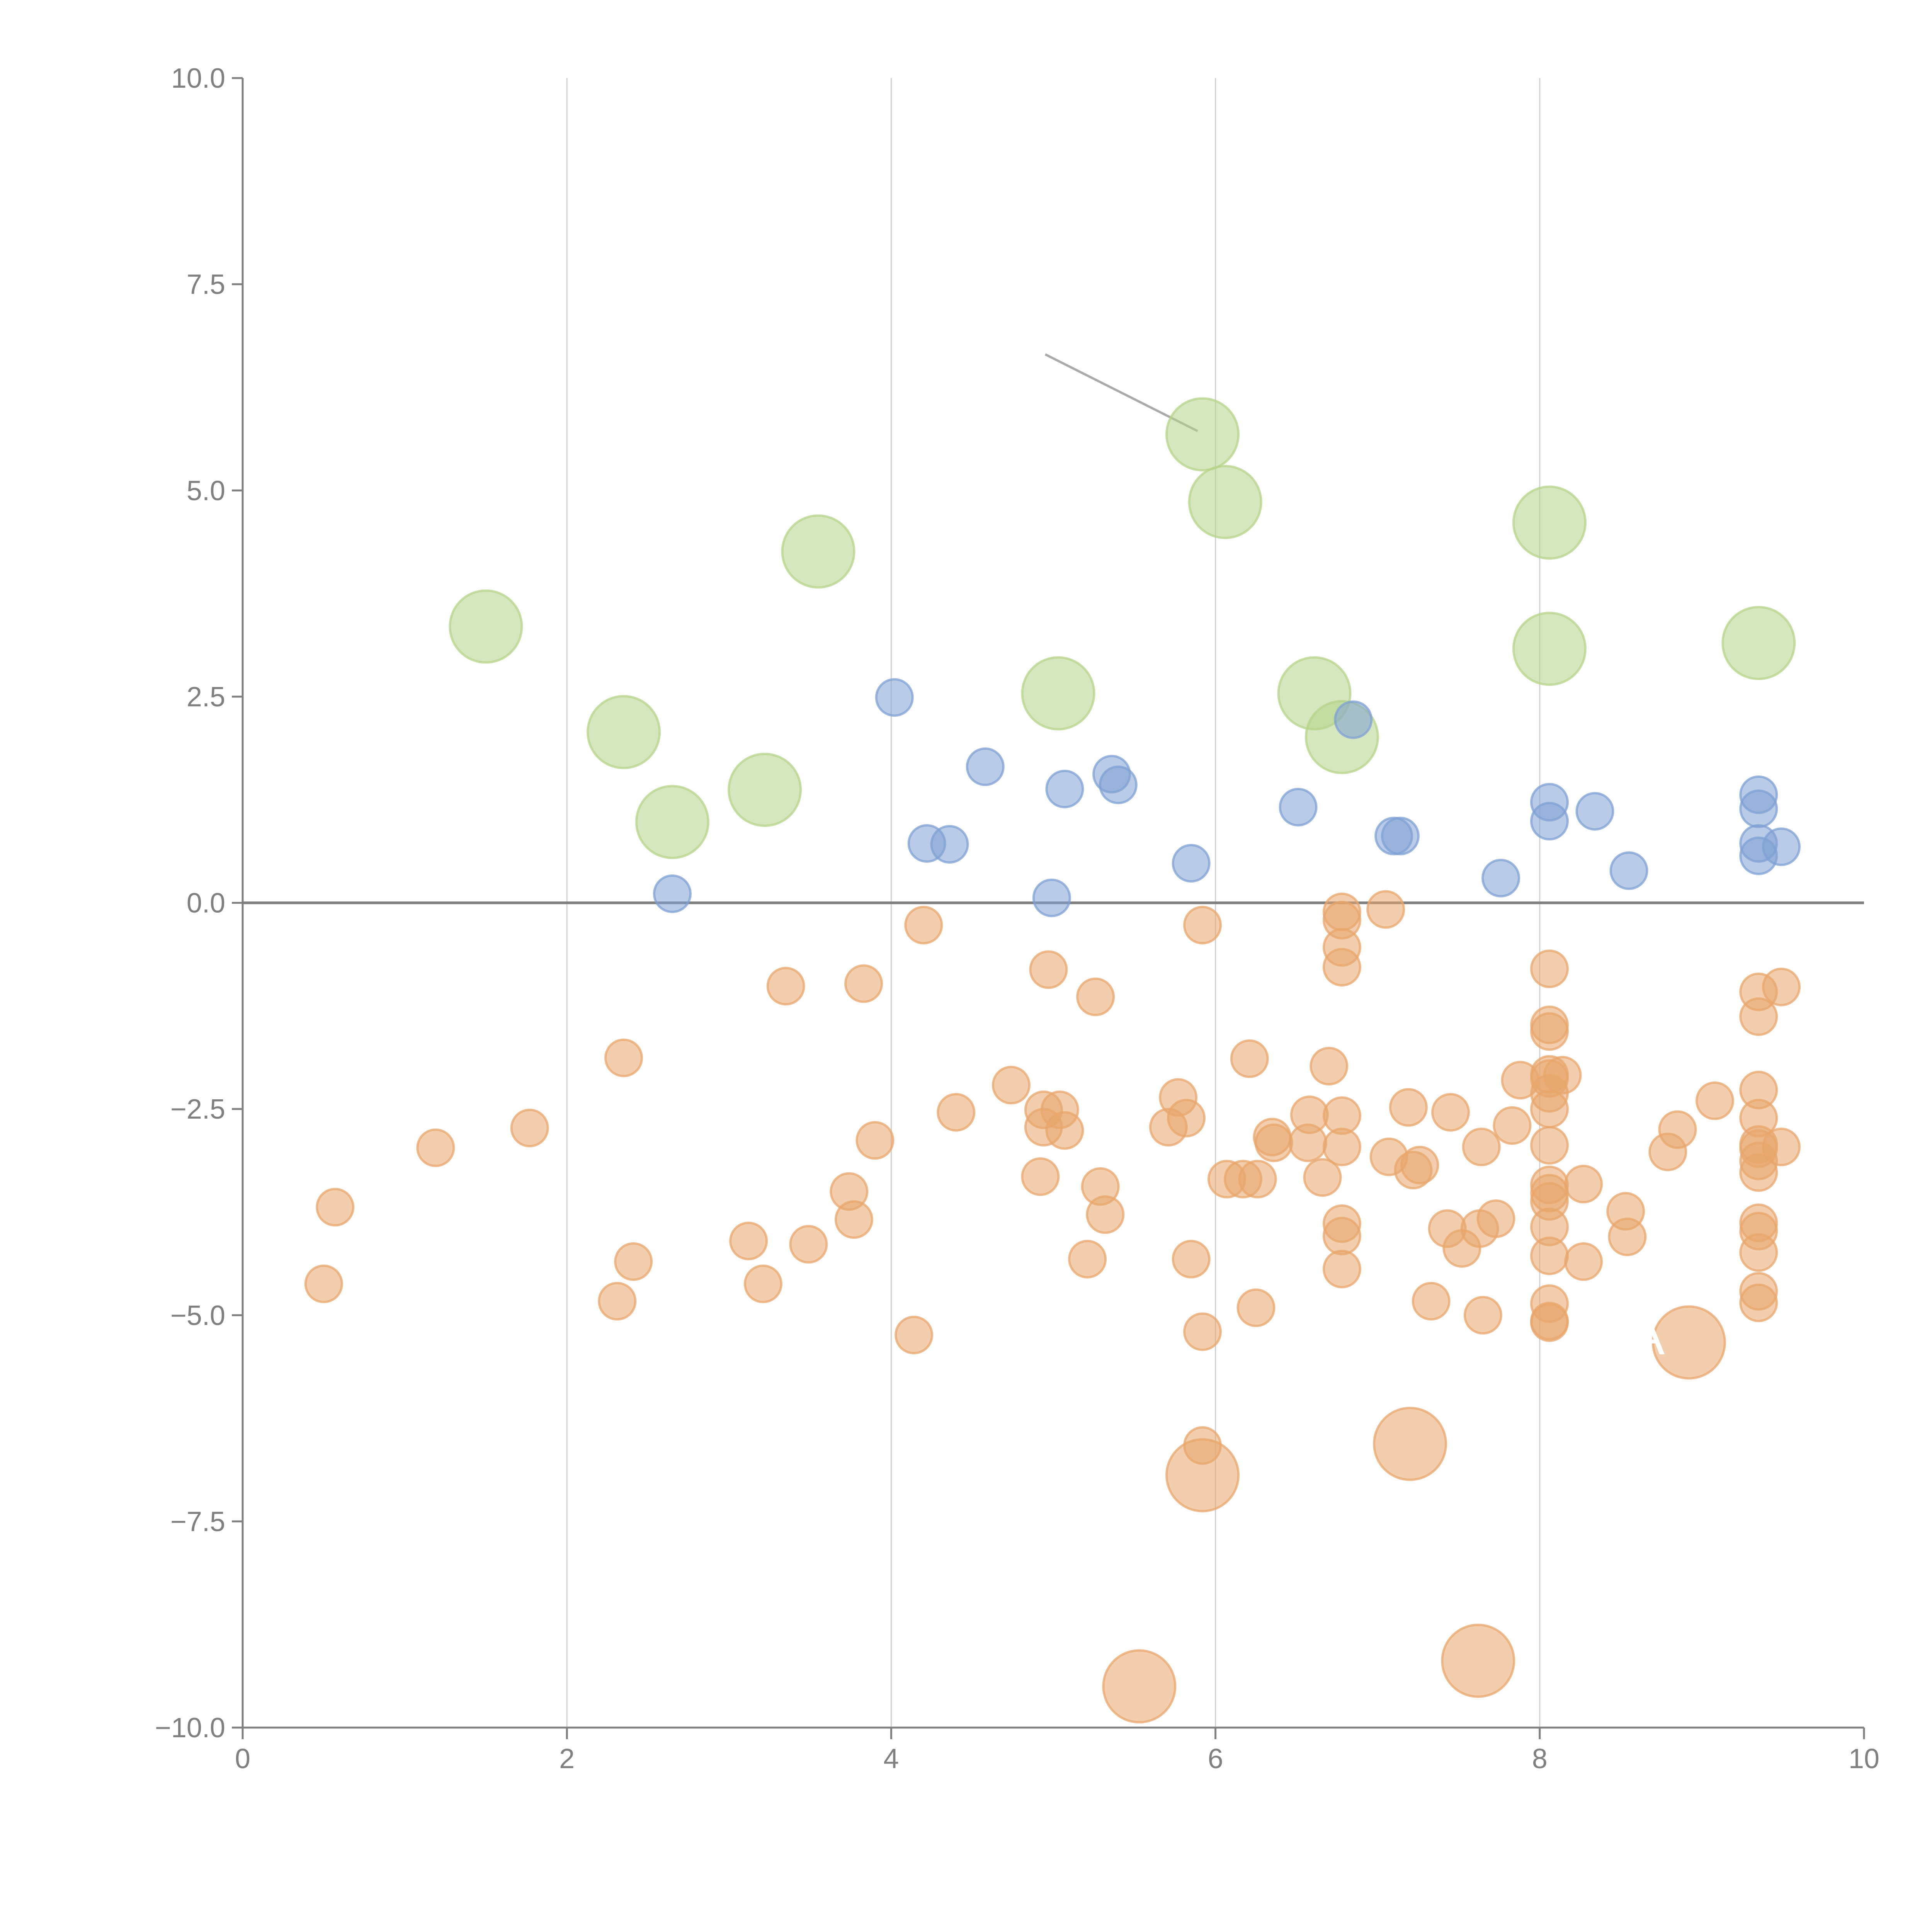 The width and height of the screenshot is (1932, 1932). I want to click on x-tick-label: 2, so click(567, 1758).